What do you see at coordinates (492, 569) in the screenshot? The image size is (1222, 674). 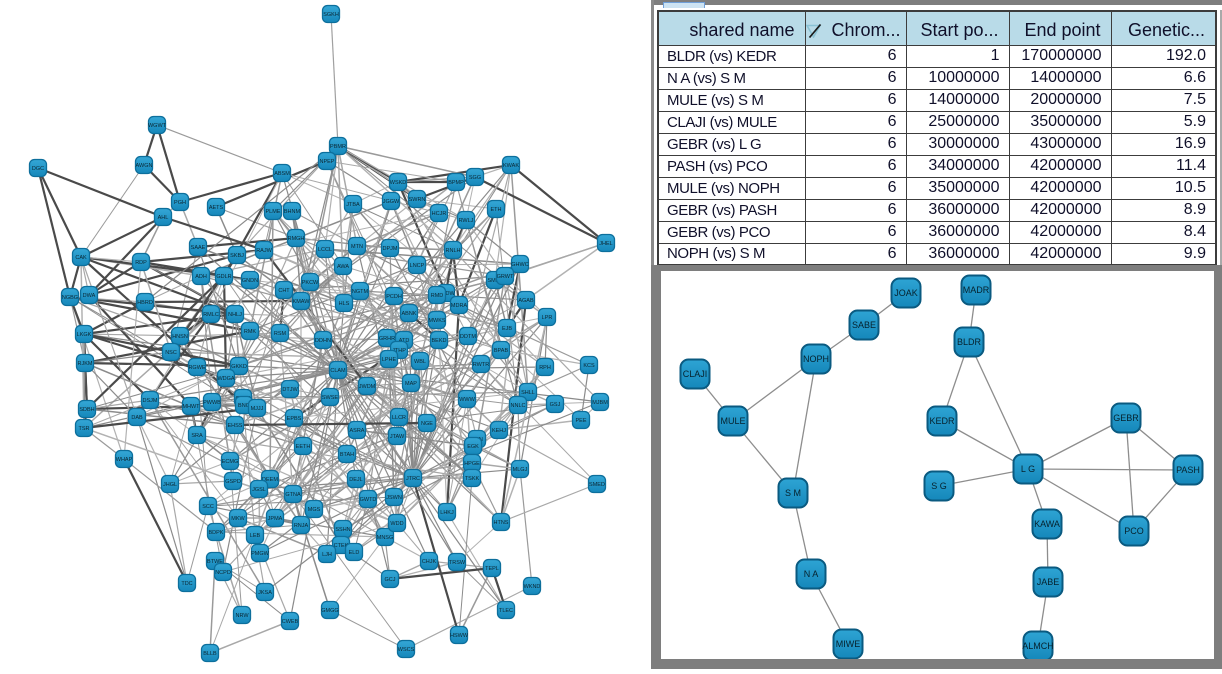 I see `svg-text: TEPL` at bounding box center [492, 569].